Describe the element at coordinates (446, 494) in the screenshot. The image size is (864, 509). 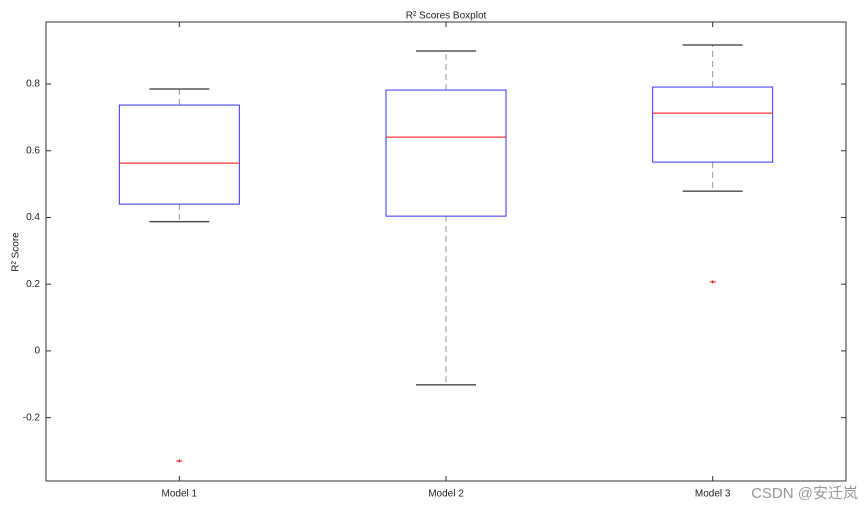
I see `x-tick-label: Model 2` at that location.